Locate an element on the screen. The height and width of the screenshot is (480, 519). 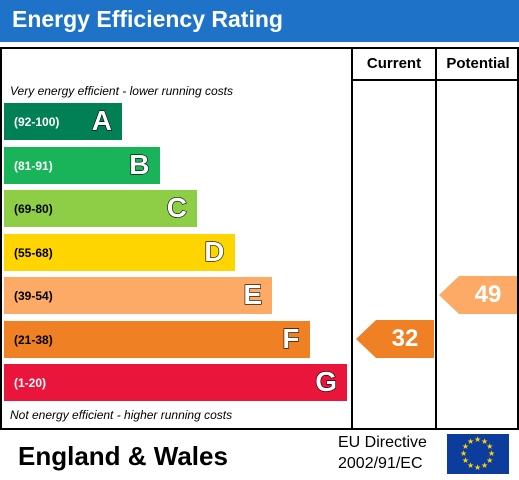
band-e: (39-54) E is located at coordinates (138, 295).